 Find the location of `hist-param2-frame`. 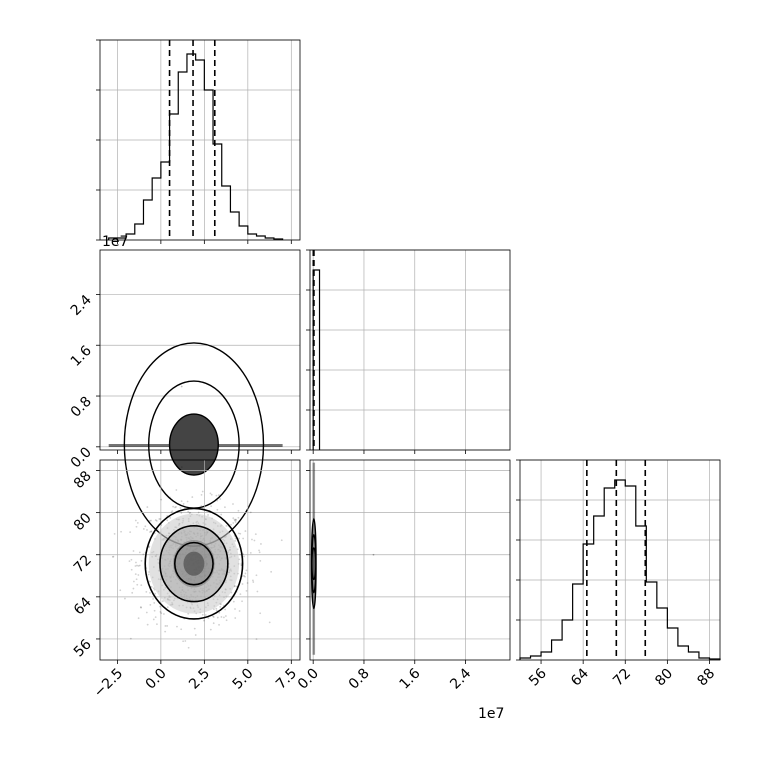

hist-param2-frame is located at coordinates (620, 560).